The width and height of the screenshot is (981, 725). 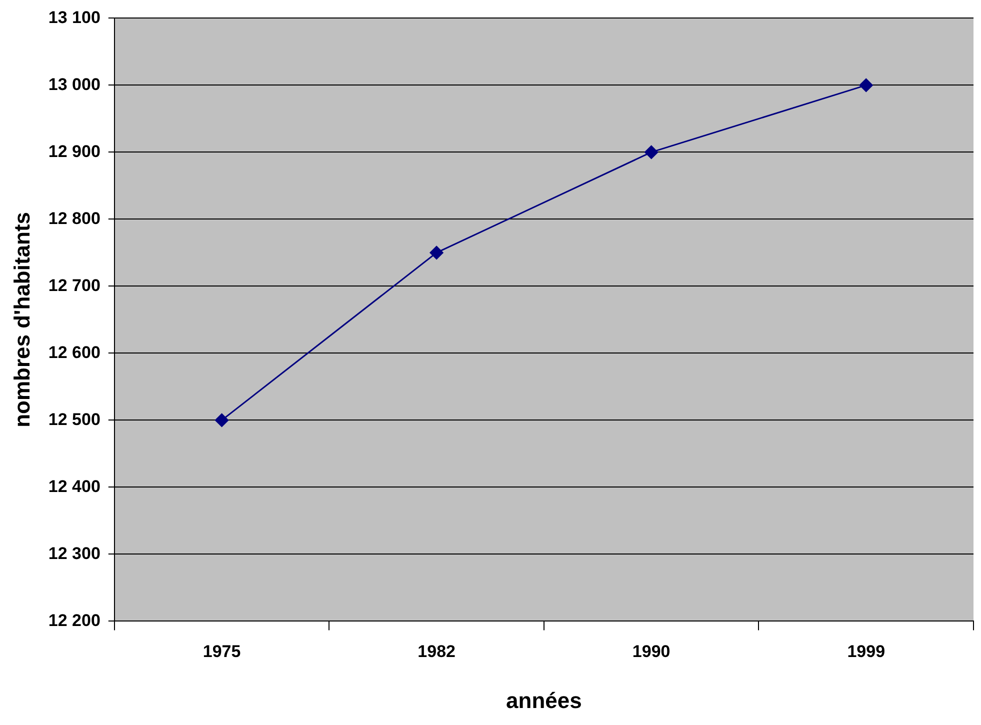 I want to click on x-tick-label: 1982, so click(x=437, y=652).